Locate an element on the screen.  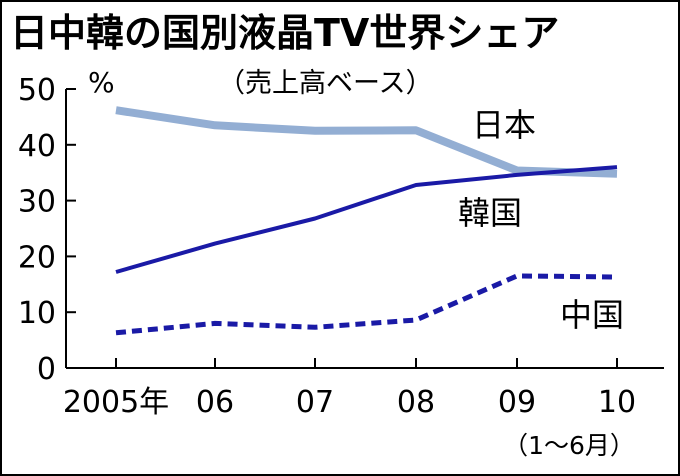
x-tick-label: 2005年 is located at coordinates (116, 402).